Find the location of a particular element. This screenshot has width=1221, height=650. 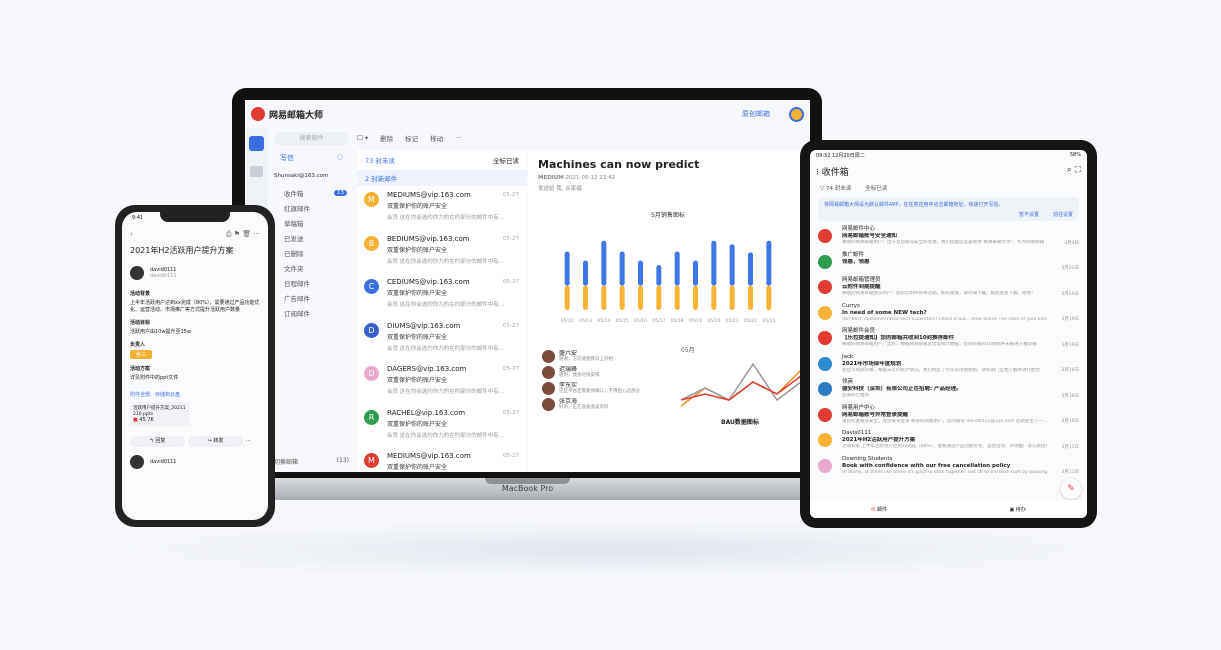

folder-item: 收件箱 13 is located at coordinates (311, 192).